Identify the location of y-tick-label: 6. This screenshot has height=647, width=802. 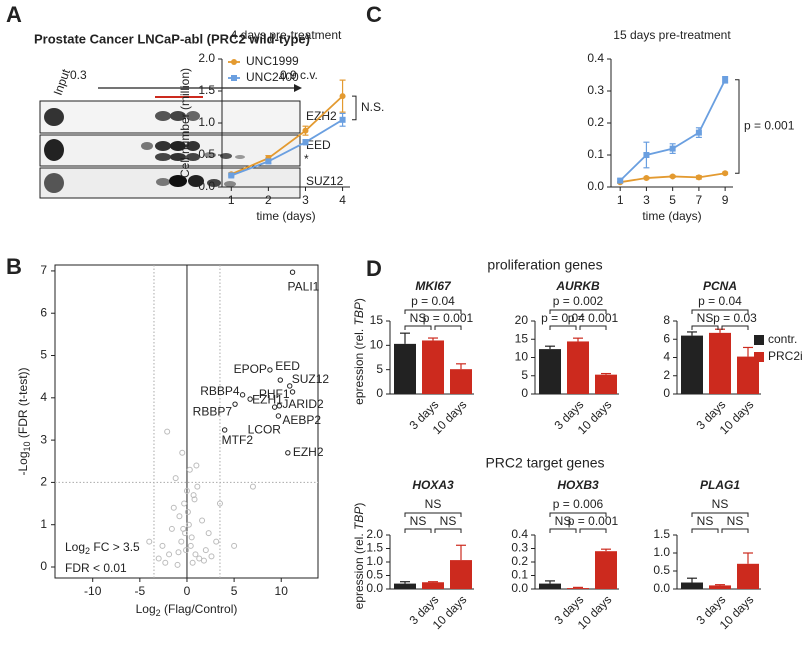
(666, 338).